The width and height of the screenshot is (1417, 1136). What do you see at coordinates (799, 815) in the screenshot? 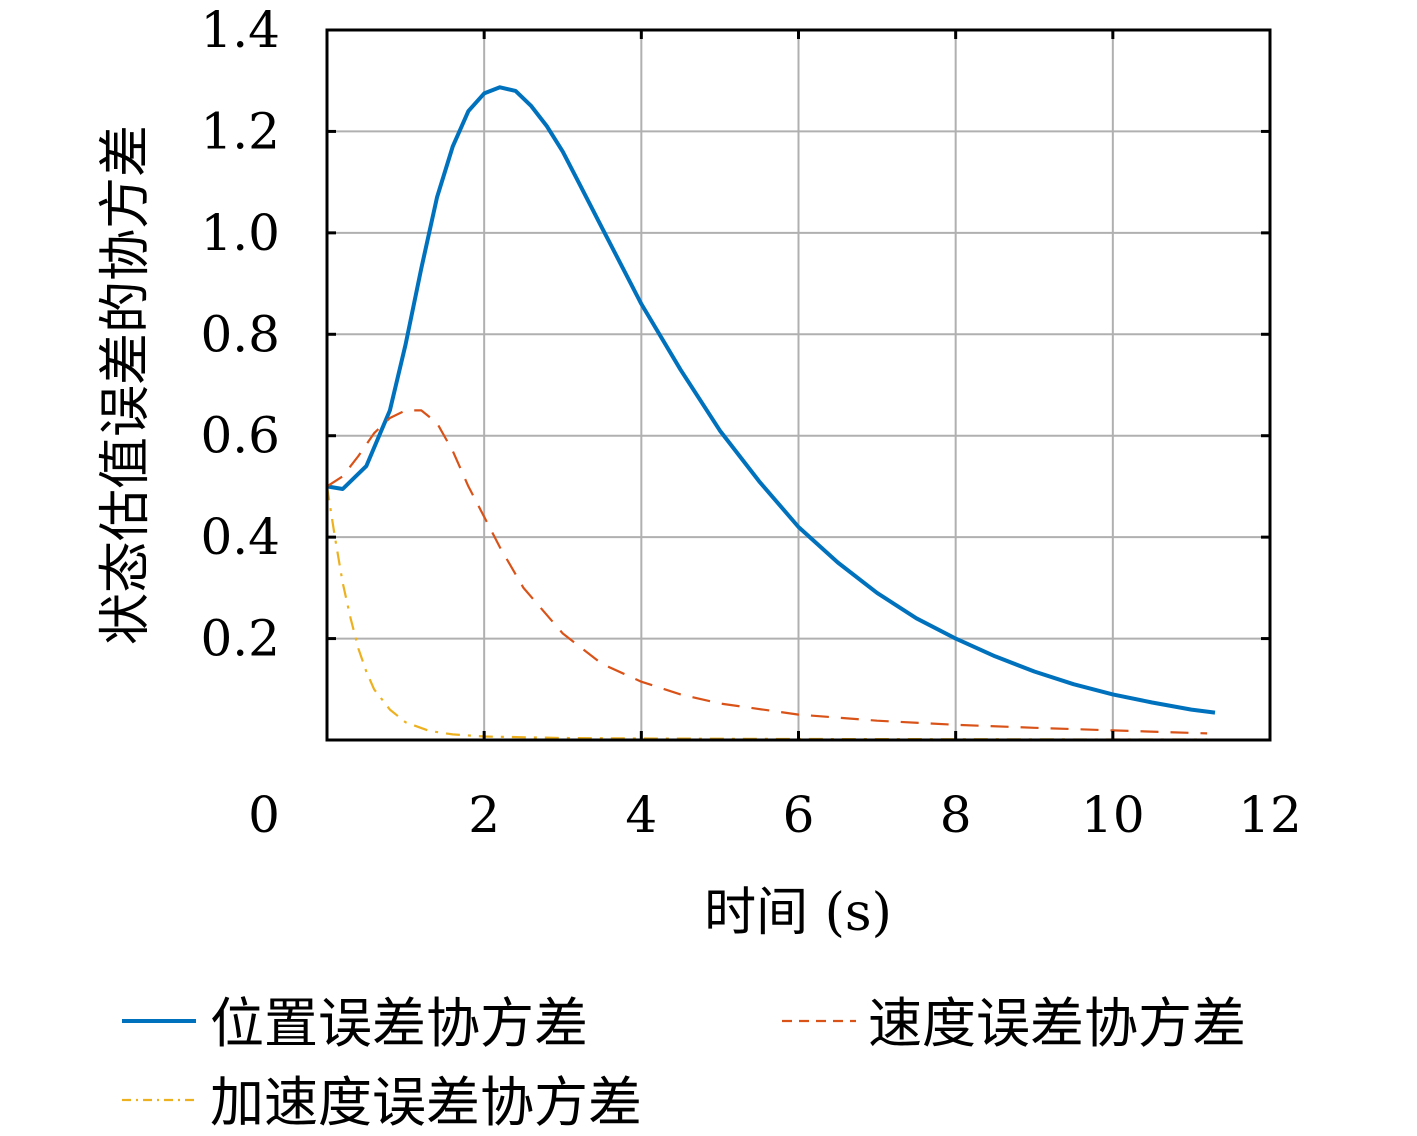
I see `x-tick-label-3: 6` at bounding box center [799, 815].